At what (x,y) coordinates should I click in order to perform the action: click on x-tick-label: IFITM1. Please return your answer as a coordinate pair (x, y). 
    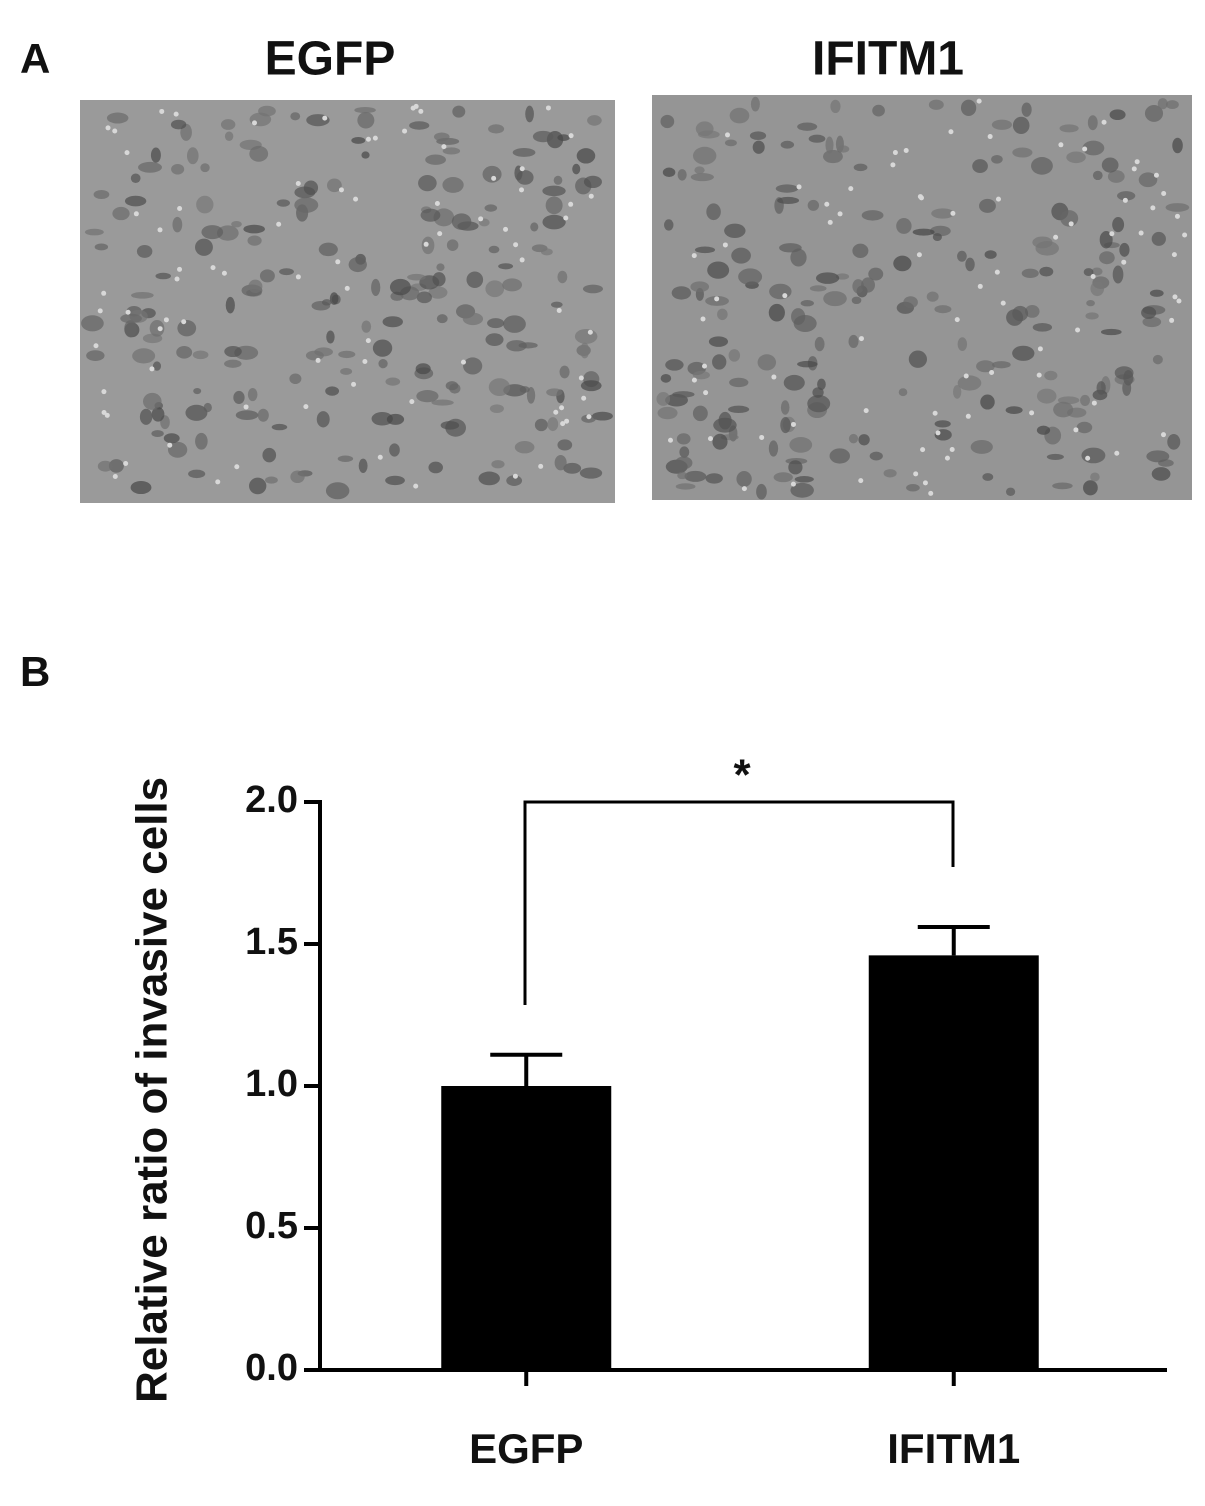
    Looking at the image, I should click on (953, 1448).